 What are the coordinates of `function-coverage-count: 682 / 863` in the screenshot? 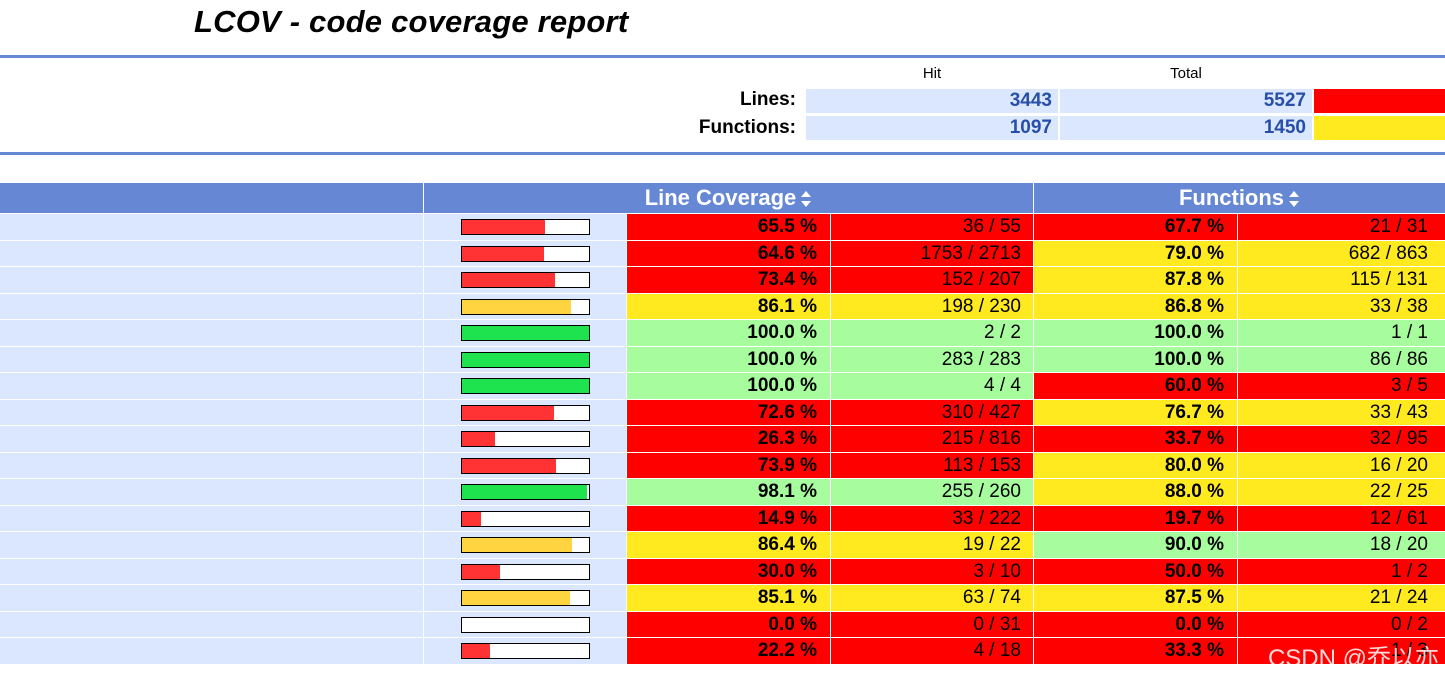 It's located at (1341, 253).